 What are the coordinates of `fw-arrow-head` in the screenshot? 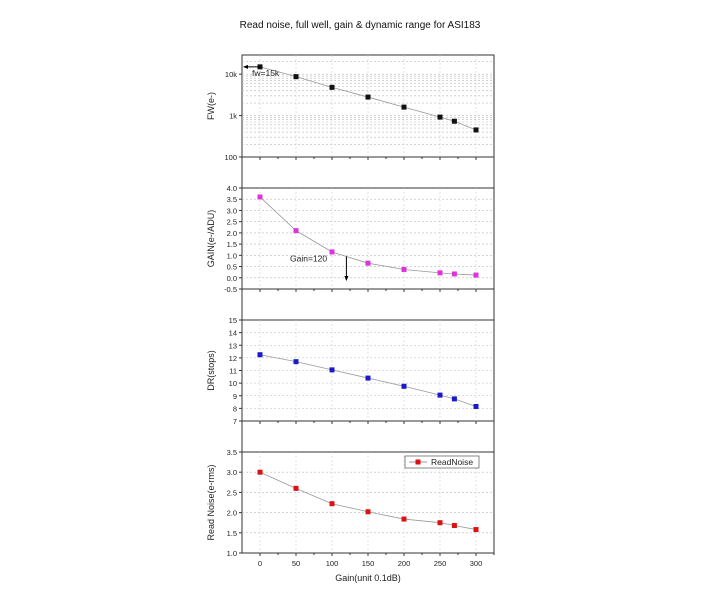 It's located at (245, 66).